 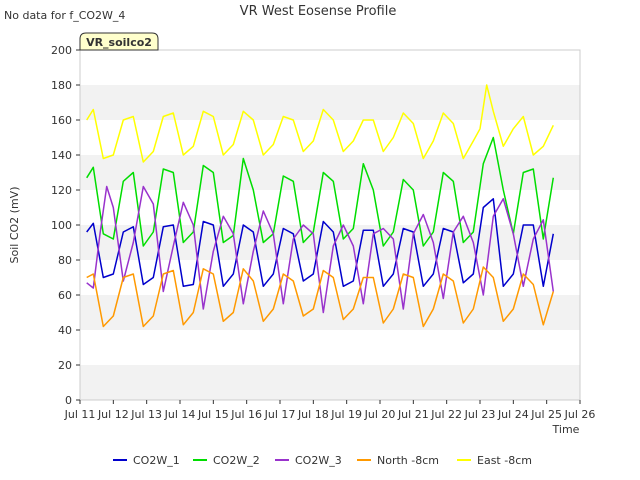 What do you see at coordinates (156, 460) in the screenshot?
I see `legend-label: CO2W_1` at bounding box center [156, 460].